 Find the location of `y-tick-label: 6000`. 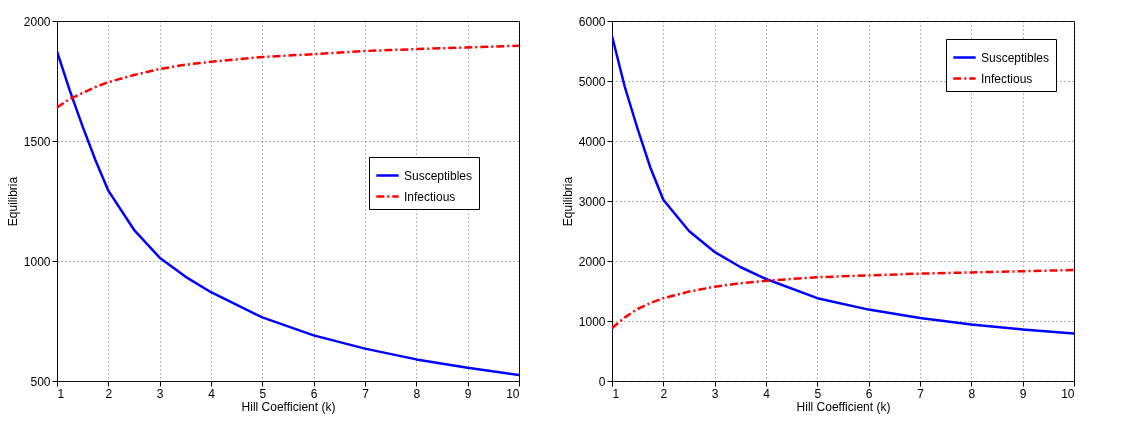

y-tick-label: 6000 is located at coordinates (592, 21).